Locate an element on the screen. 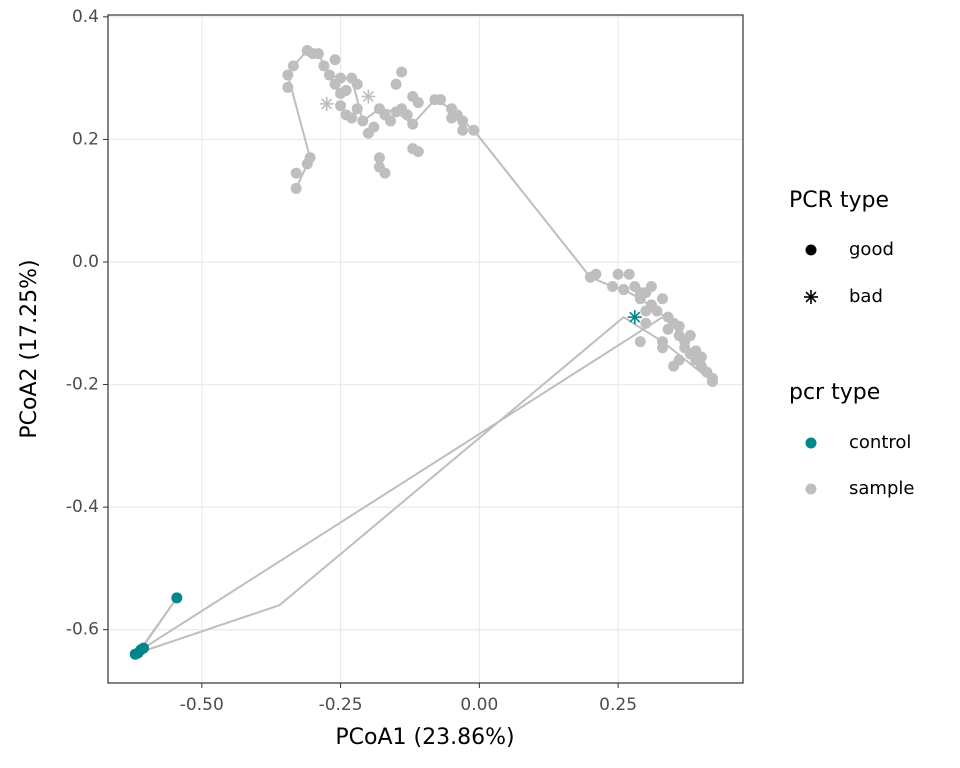  x-axis-title: PCoA1 (23.86%) is located at coordinates (424, 737).